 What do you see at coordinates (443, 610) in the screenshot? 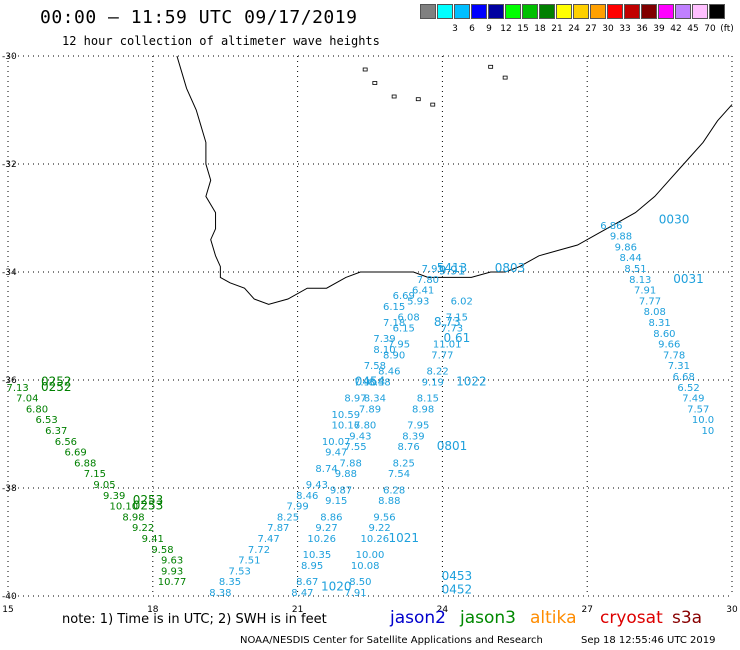
I see `x-tick-label: 24` at bounding box center [443, 610].